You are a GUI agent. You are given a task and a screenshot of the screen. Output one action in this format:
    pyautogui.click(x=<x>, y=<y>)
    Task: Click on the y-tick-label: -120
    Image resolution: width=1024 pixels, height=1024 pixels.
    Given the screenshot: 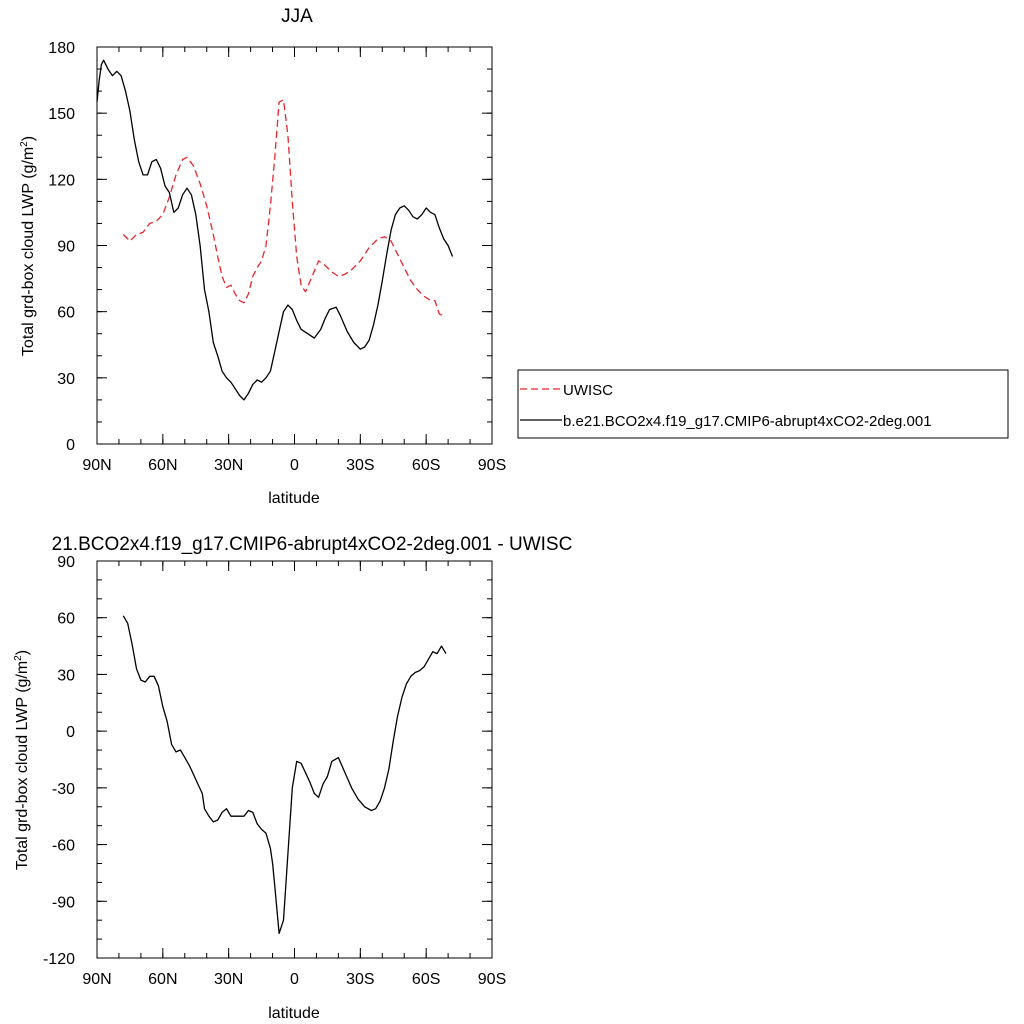 What is the action you would take?
    pyautogui.click(x=59, y=959)
    